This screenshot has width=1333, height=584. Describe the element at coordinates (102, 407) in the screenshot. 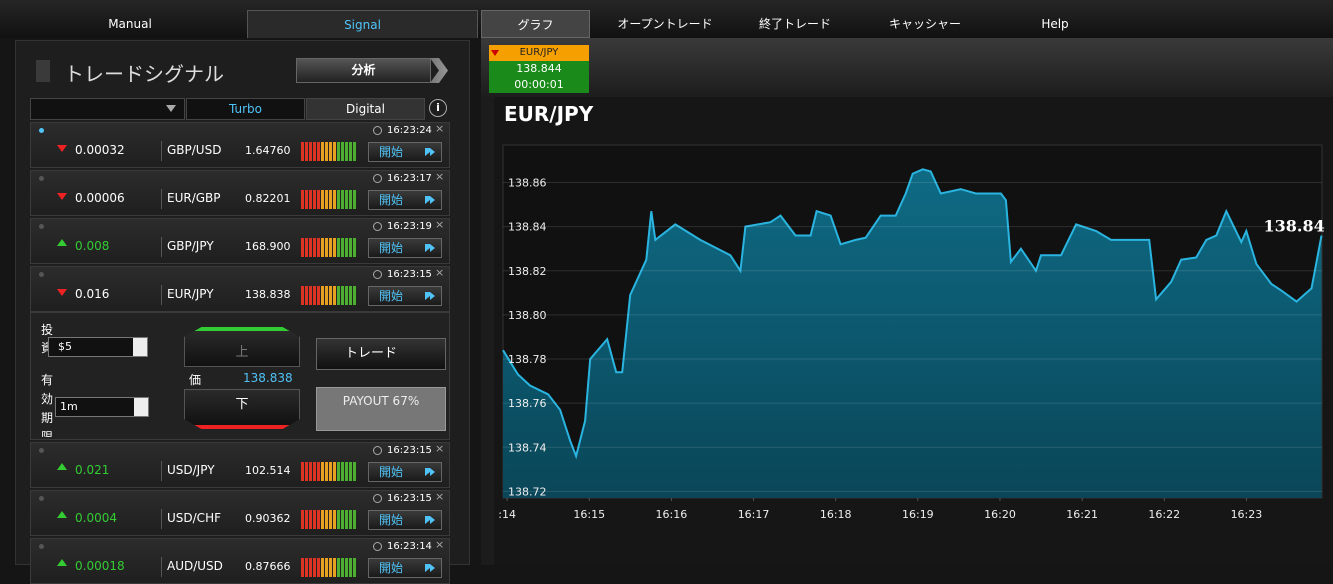

I see `expiry-select: 1m` at that location.